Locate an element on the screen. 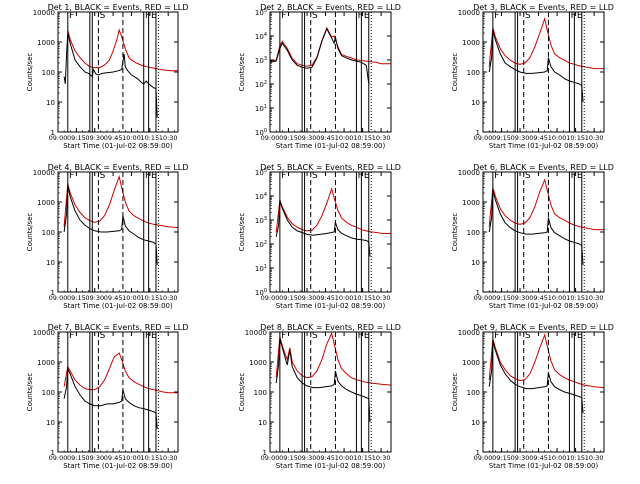 This screenshot has width=640, height=484. panel-title: Det 1, BLACK = Events, RED = LLD is located at coordinates (118, 7).